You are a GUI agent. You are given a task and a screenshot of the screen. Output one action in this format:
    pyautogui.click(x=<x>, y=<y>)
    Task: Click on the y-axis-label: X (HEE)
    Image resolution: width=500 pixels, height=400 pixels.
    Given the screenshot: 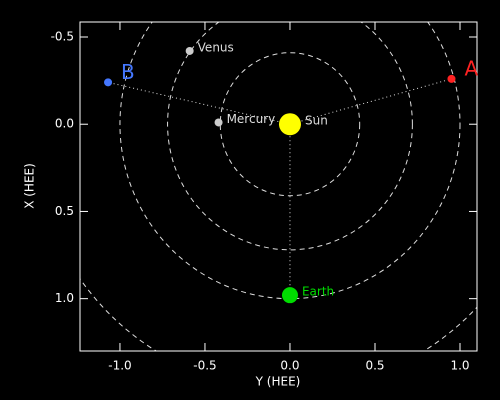 What is the action you would take?
    pyautogui.click(x=30, y=186)
    